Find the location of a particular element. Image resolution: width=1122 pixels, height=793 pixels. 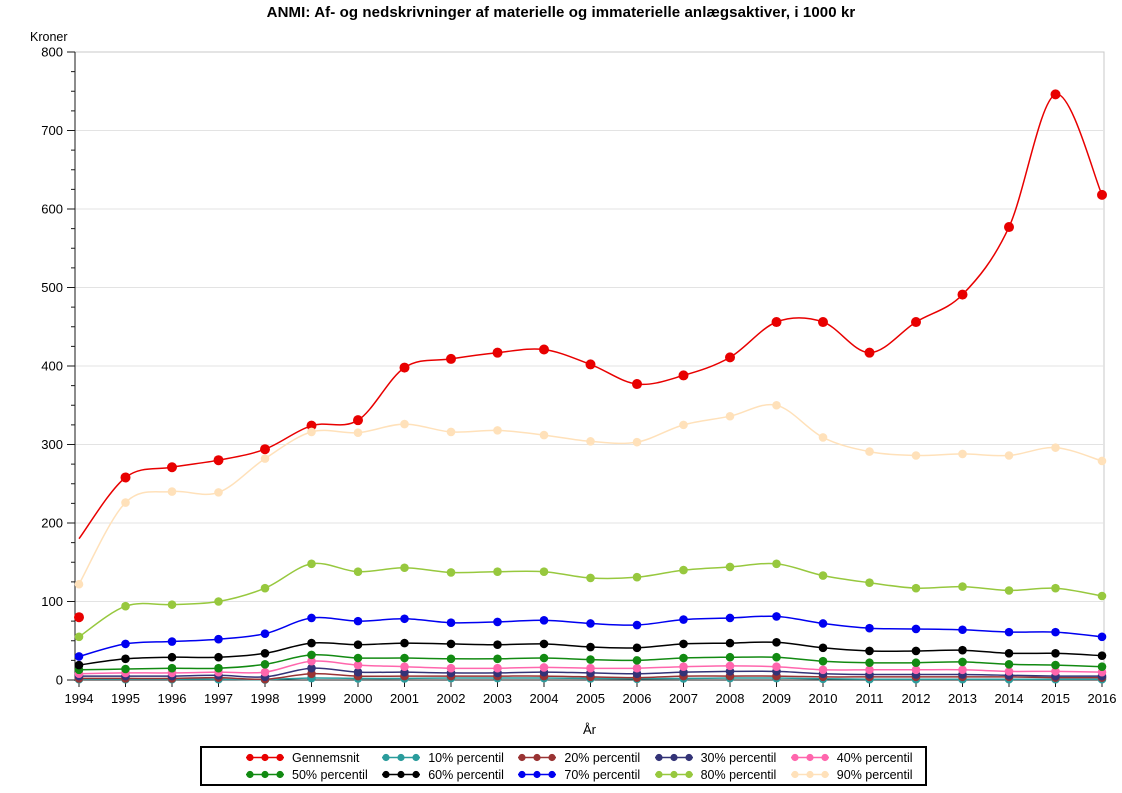

legend-label: 40% percentil is located at coordinates (874, 757).